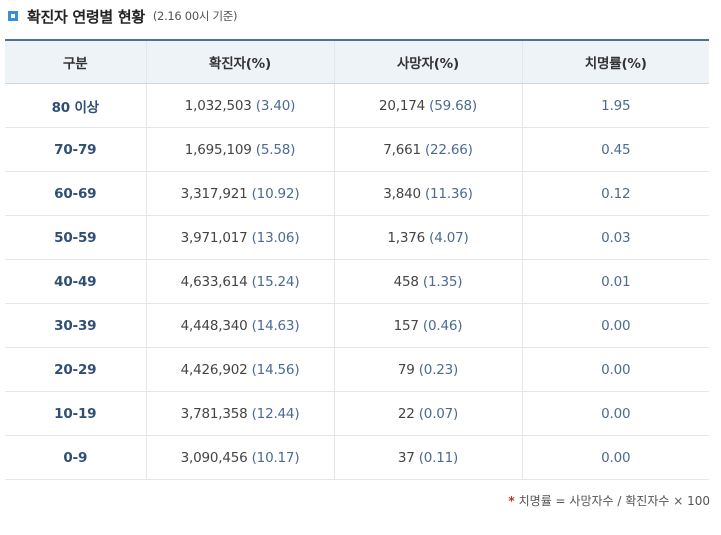 This screenshot has height=535, width=721. Describe the element at coordinates (75, 457) in the screenshot. I see `age-group-cell: 0-9` at that location.